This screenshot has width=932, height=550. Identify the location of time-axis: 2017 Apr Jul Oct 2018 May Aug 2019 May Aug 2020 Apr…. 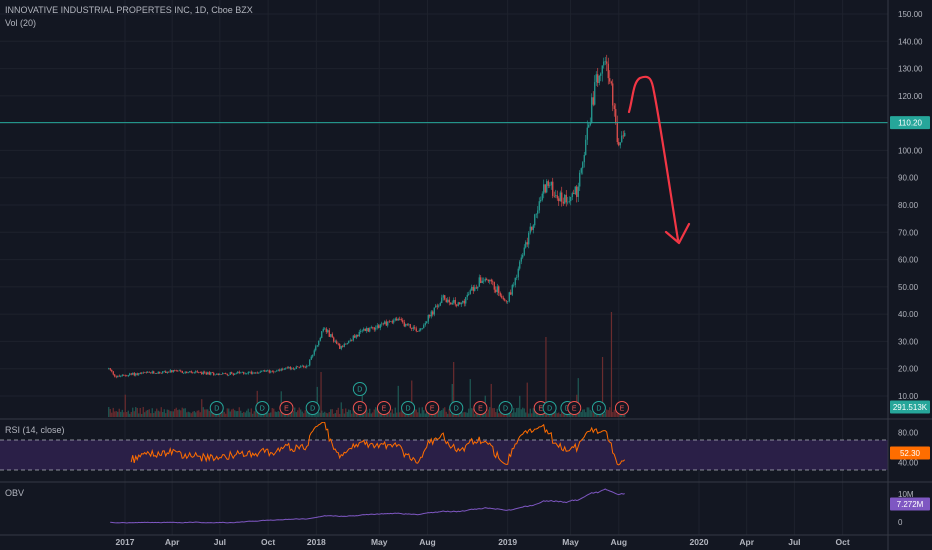
(483, 542).